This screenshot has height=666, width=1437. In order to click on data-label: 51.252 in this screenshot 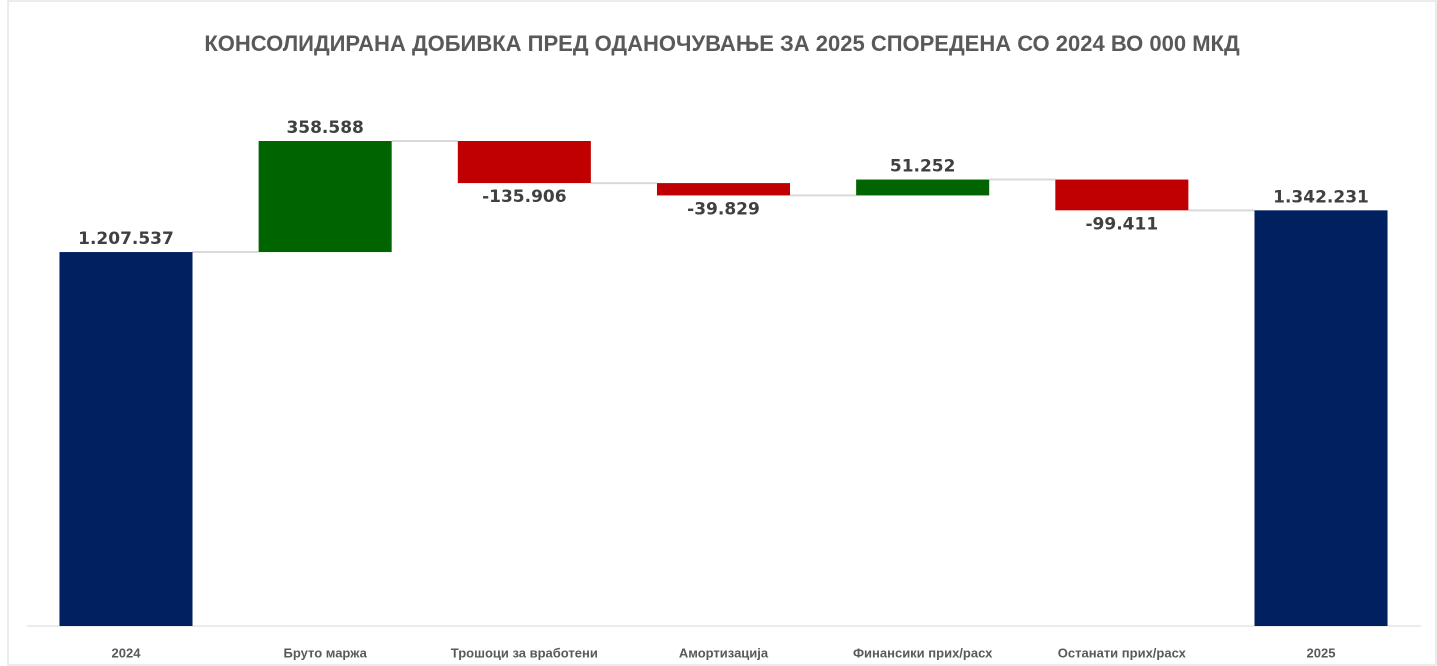, I will do `click(923, 167)`.